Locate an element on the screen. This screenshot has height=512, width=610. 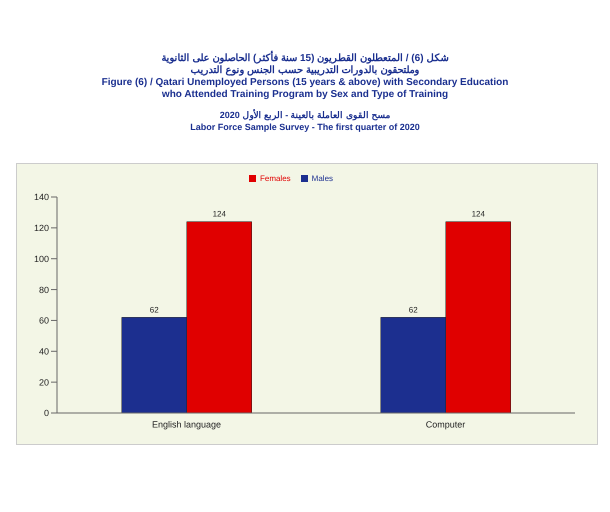
chart-title: شكل (6) / المتعطلون القطريون (15 سنة فأكثر) الحاصلون على الثانوية وملتحقون بالدورات التدريبية حسب الجنس ونوع التدريب is located at coordinates (305, 65).